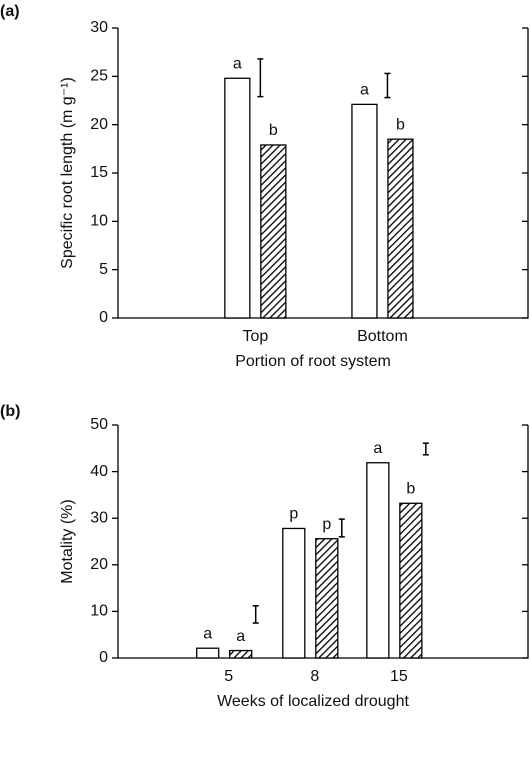 This screenshot has height=779, width=530. Describe the element at coordinates (99, 424) in the screenshot. I see `y-tick-label: 50` at that location.